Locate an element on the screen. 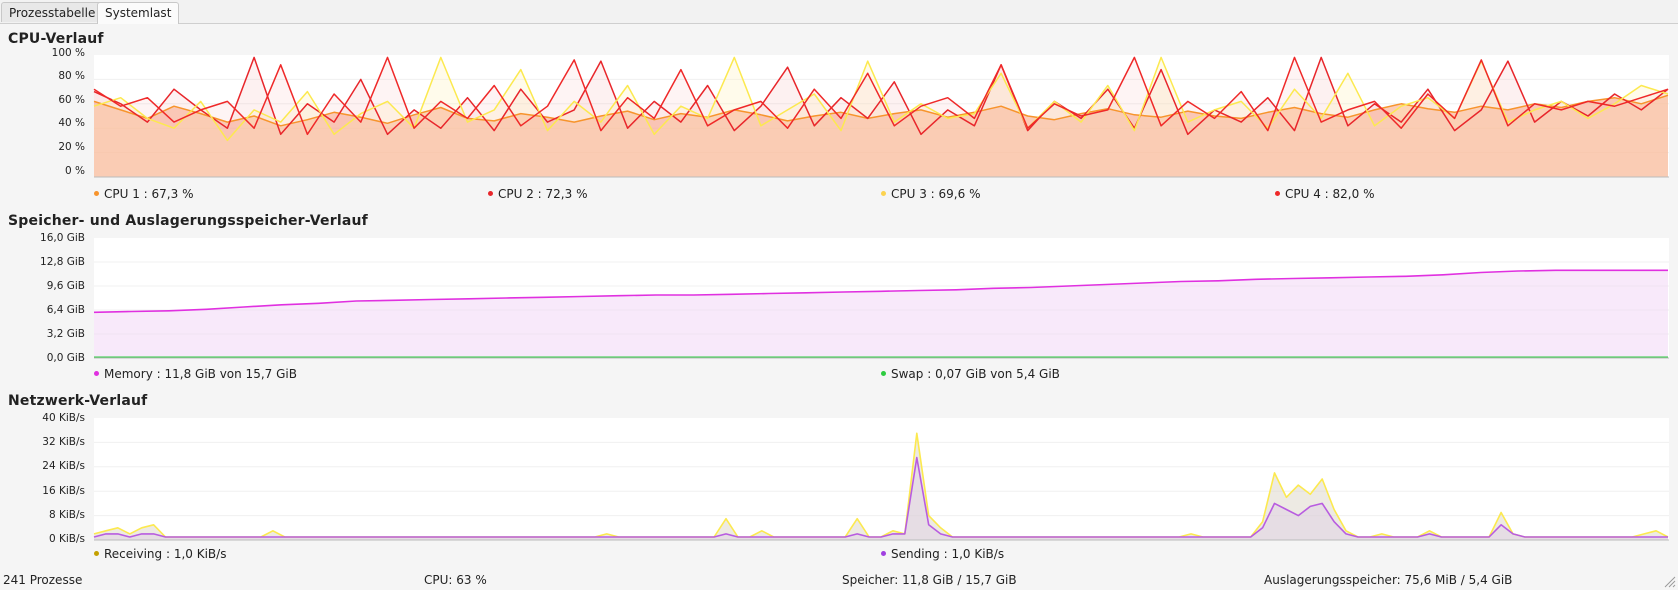  legend-sending-value: 1,0 KiB/s is located at coordinates (978, 554).